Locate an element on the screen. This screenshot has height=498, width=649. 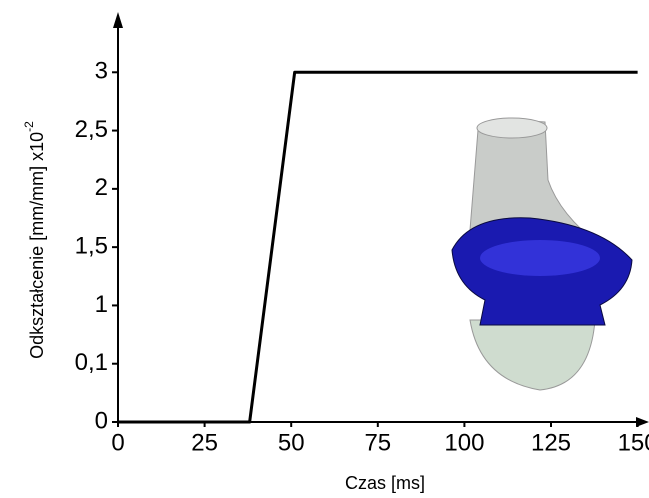
y-axis-arrow is located at coordinates (118, 20).